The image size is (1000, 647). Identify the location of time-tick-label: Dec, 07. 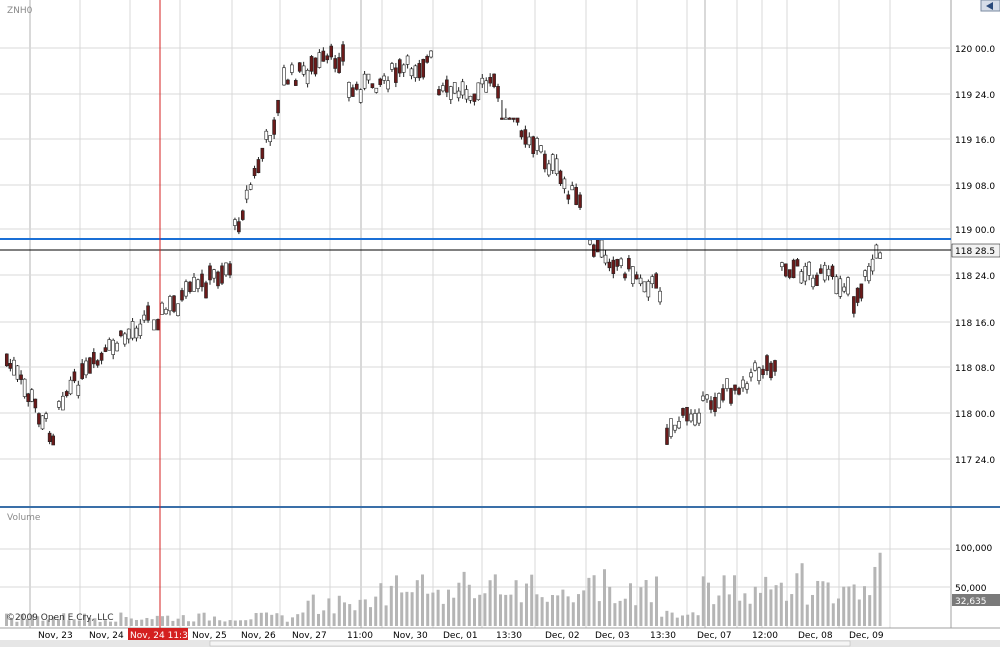
(714, 636).